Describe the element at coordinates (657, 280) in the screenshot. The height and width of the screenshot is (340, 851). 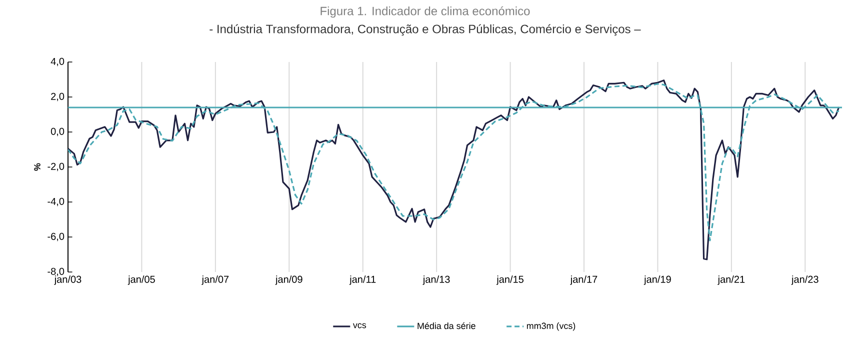
I see `x-tick-label: jan/19` at that location.